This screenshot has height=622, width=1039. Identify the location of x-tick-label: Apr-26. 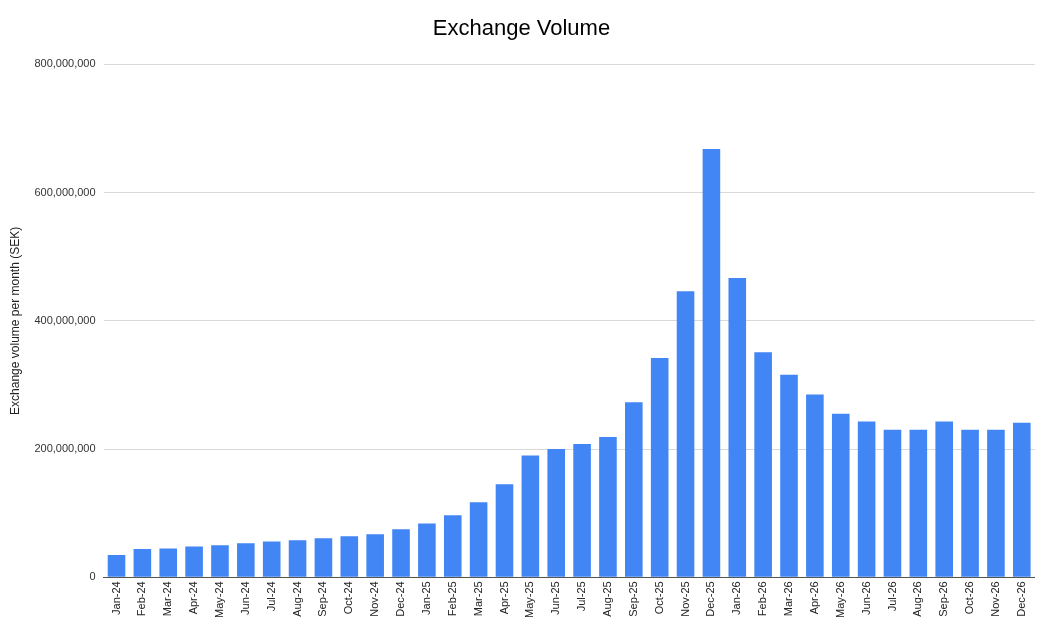
(813, 598).